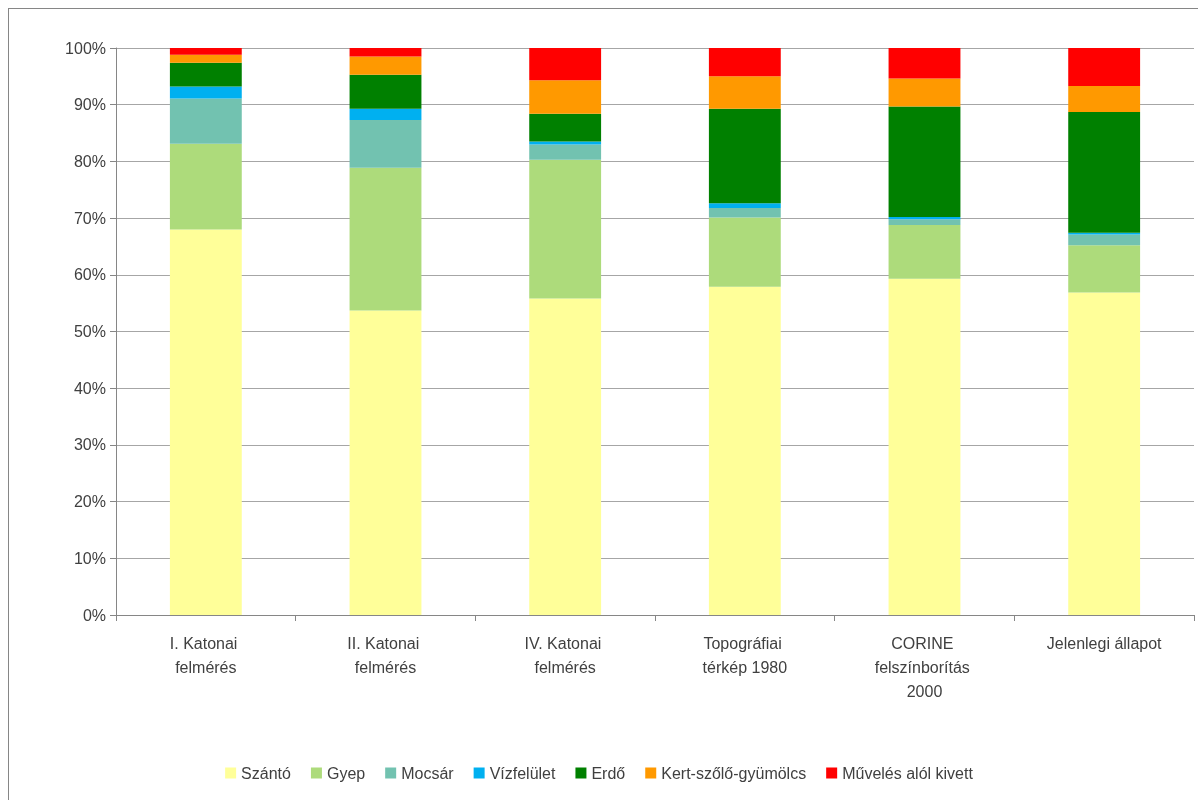 This screenshot has height=800, width=1198. What do you see at coordinates (89, 331) in the screenshot?
I see `y-tick-label: 50%` at bounding box center [89, 331].